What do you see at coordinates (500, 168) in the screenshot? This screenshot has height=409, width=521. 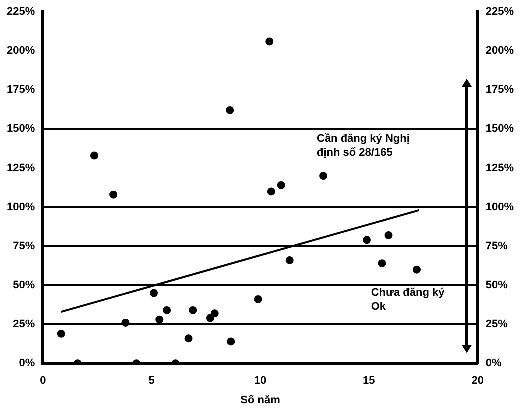 I see `y2-tick-label: 125%` at bounding box center [500, 168].